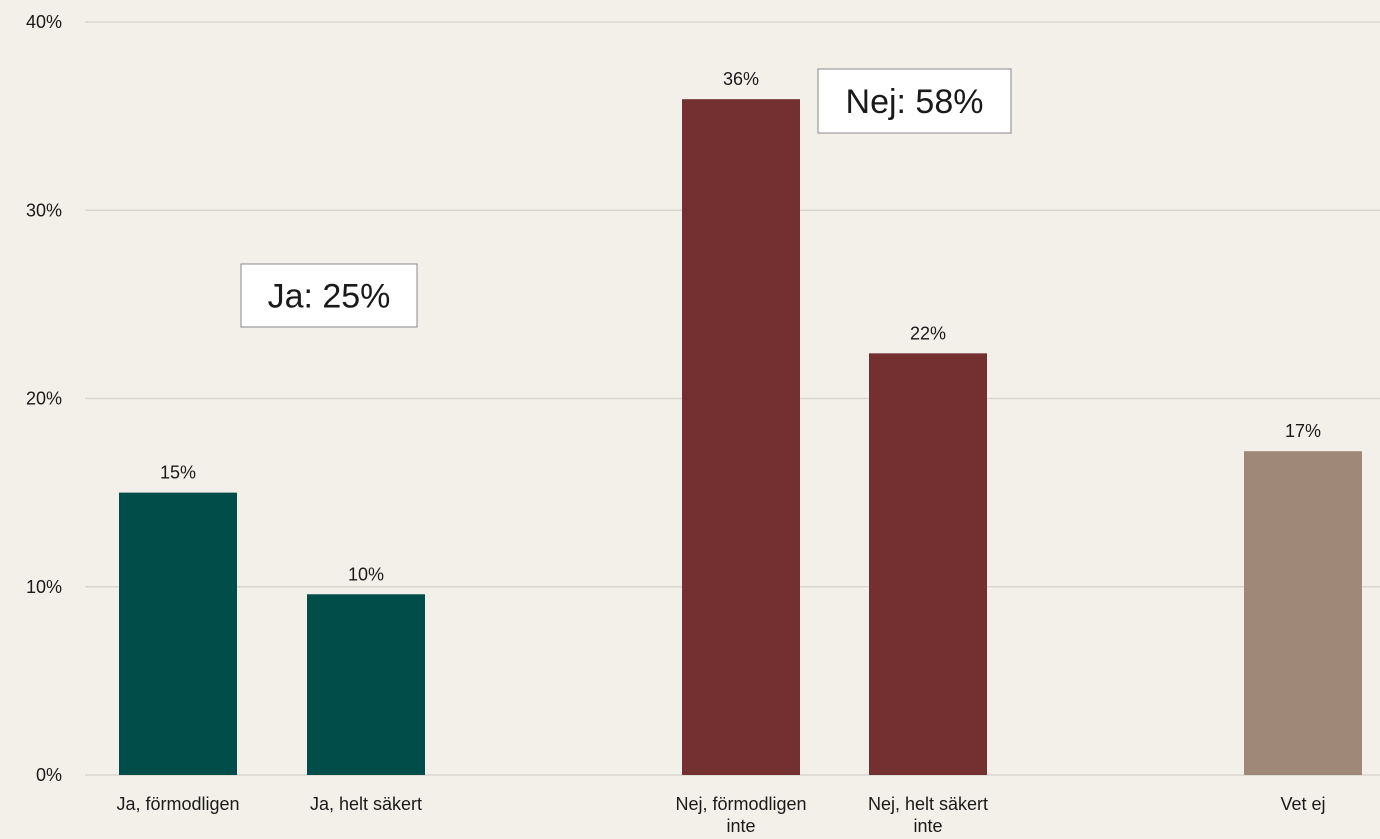 This screenshot has width=1380, height=839. I want to click on data-label: 17%, so click(1303, 431).